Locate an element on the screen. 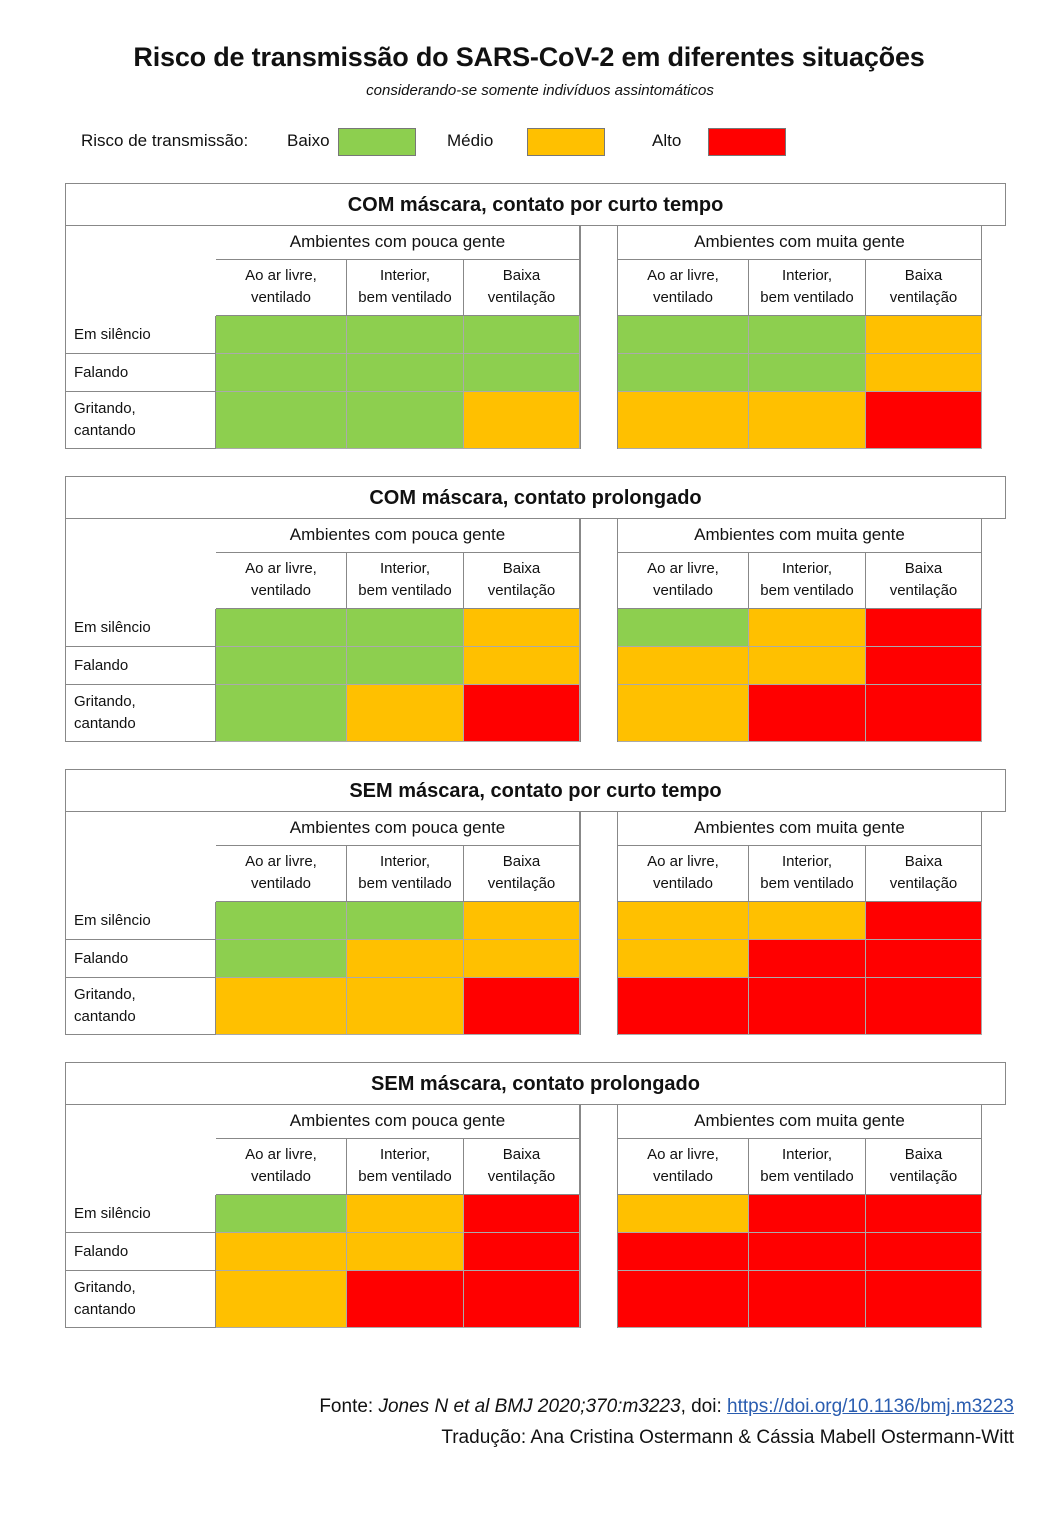  doi-link: https://doi.org/10.1136/bmj.m3223 is located at coordinates (870, 1406).